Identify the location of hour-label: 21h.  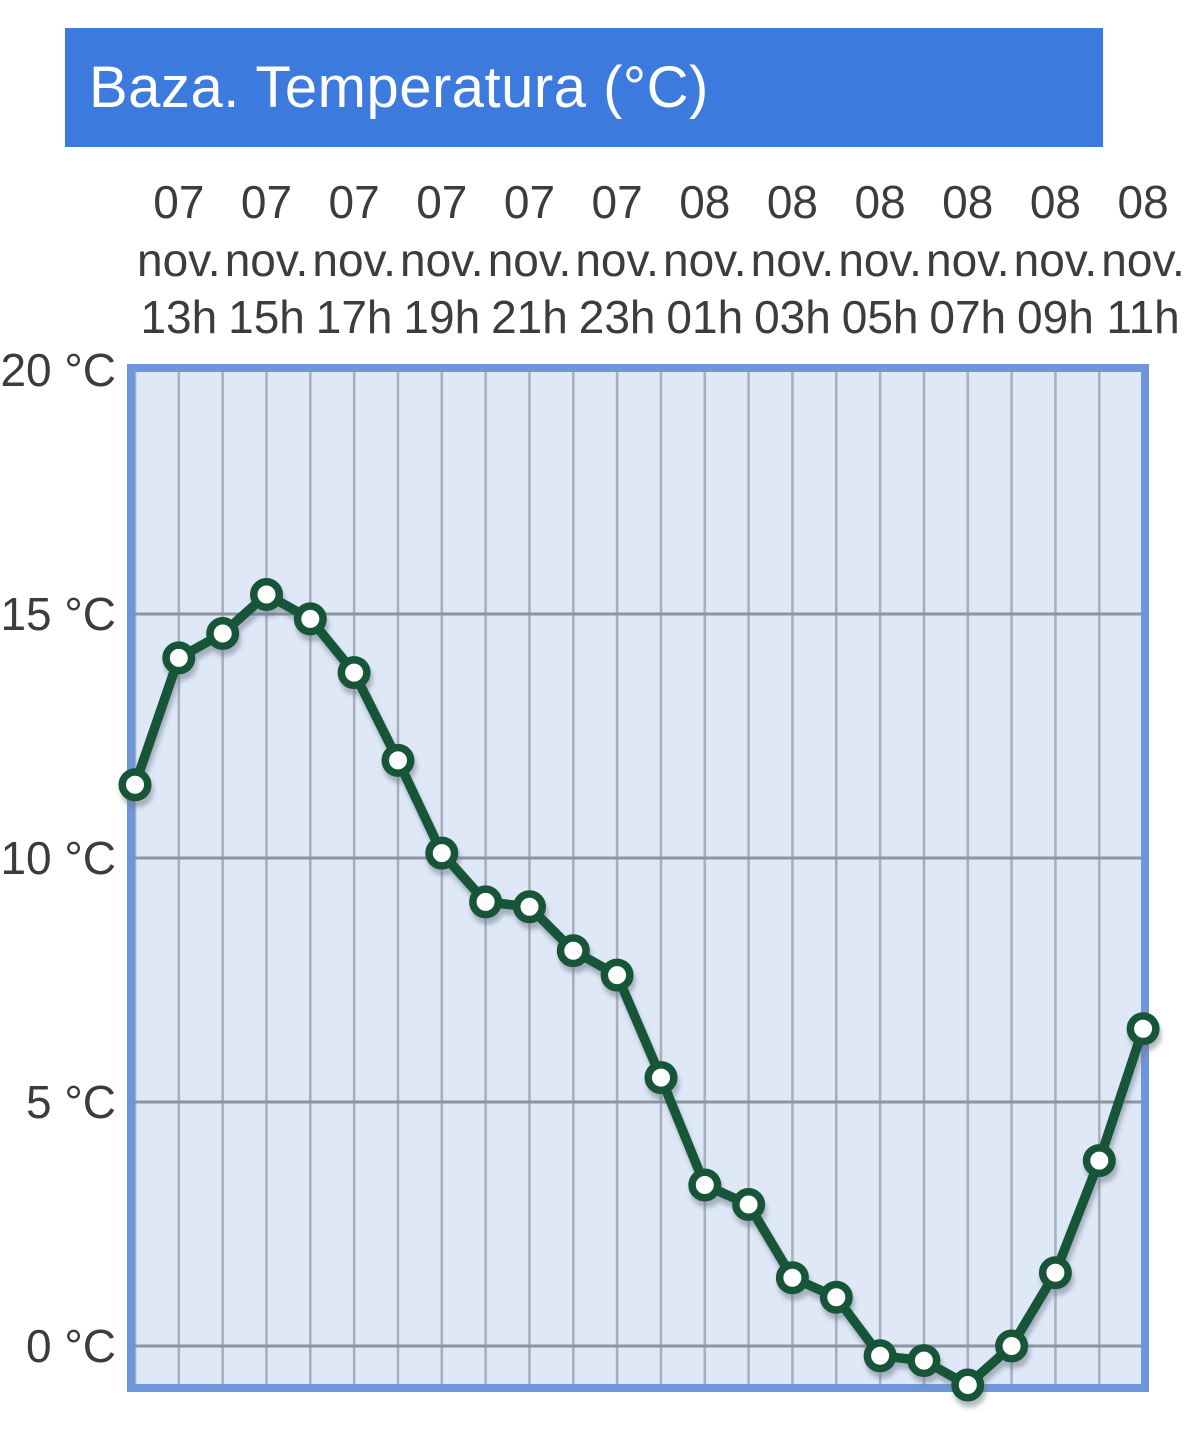
(529, 317).